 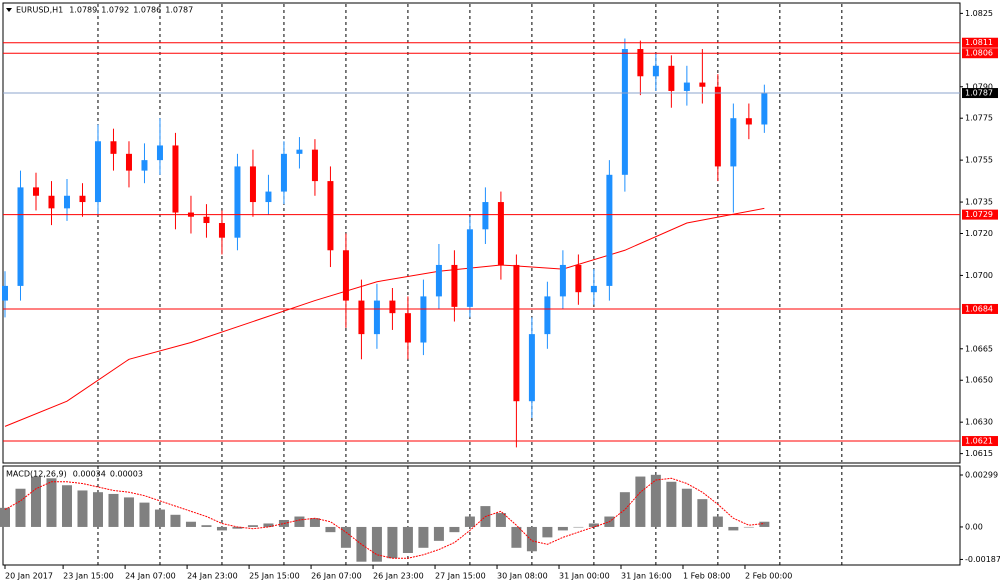 I want to click on y-tick-label: 1.0825, so click(x=979, y=13).